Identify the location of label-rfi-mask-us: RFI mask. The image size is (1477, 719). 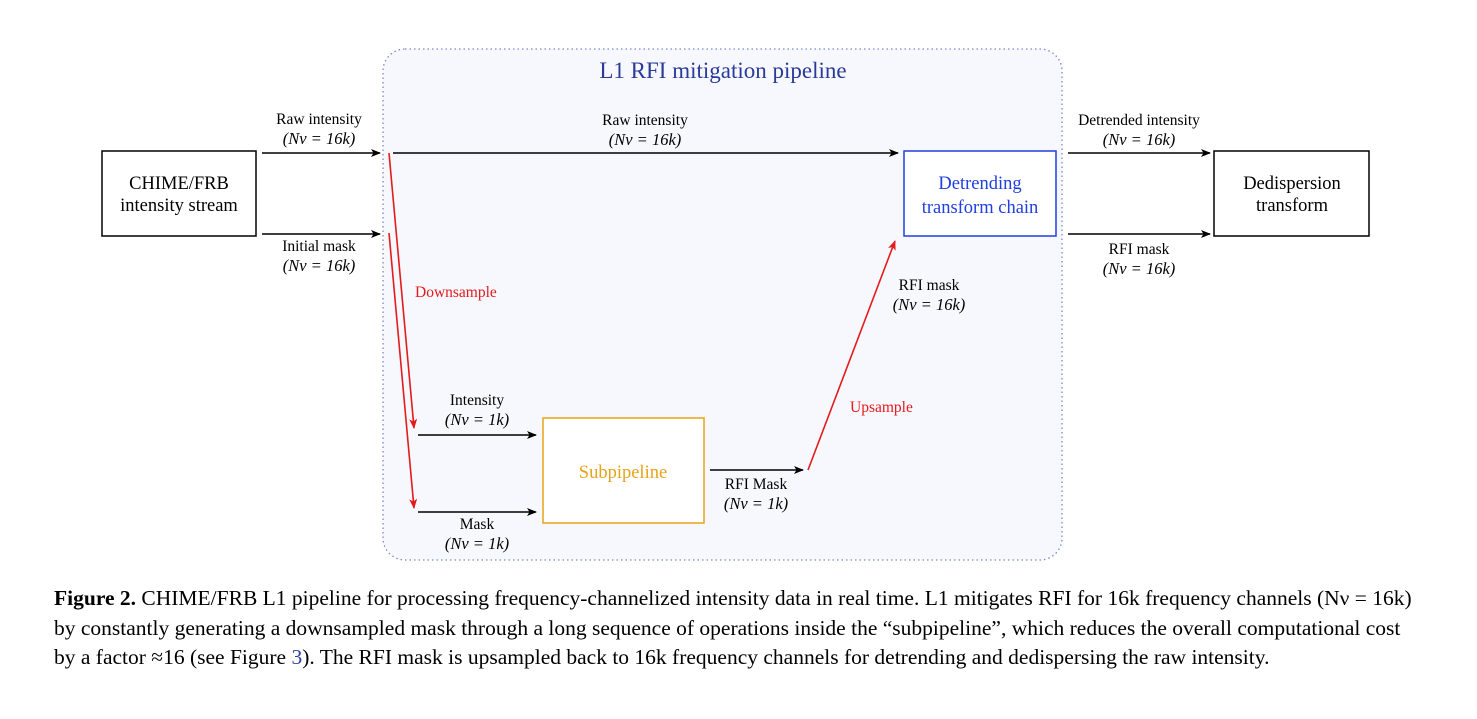
(929, 285).